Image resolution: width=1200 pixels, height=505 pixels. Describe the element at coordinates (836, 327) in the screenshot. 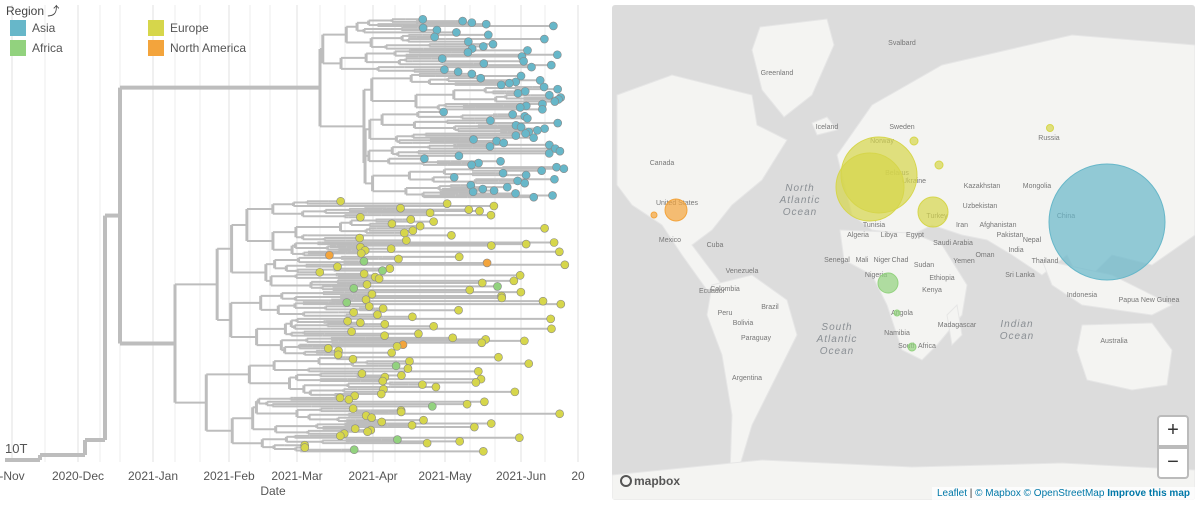

I see `ocean-label: South` at that location.